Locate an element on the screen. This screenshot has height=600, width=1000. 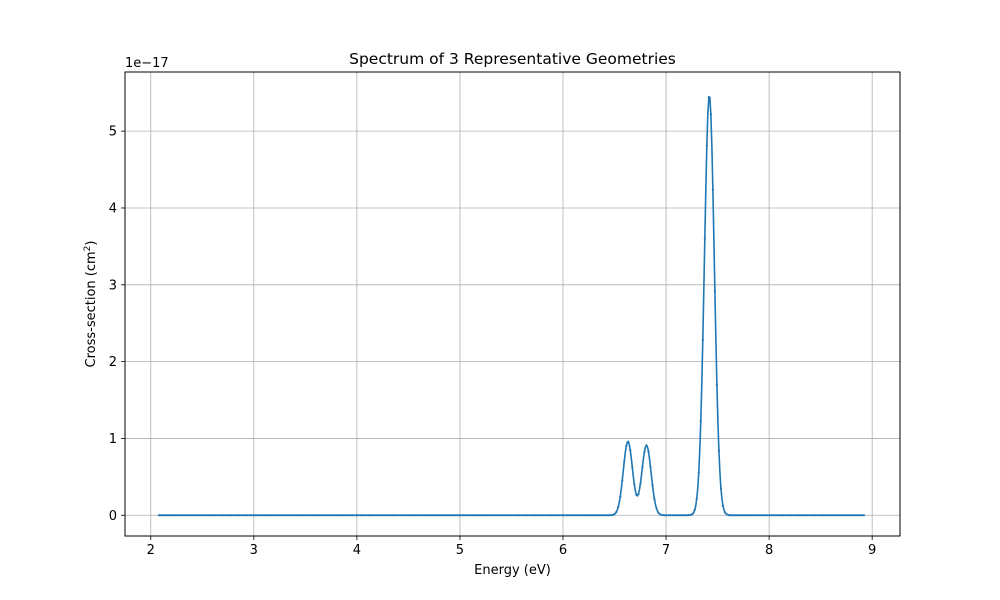
x-tick-label: 9 is located at coordinates (872, 550).